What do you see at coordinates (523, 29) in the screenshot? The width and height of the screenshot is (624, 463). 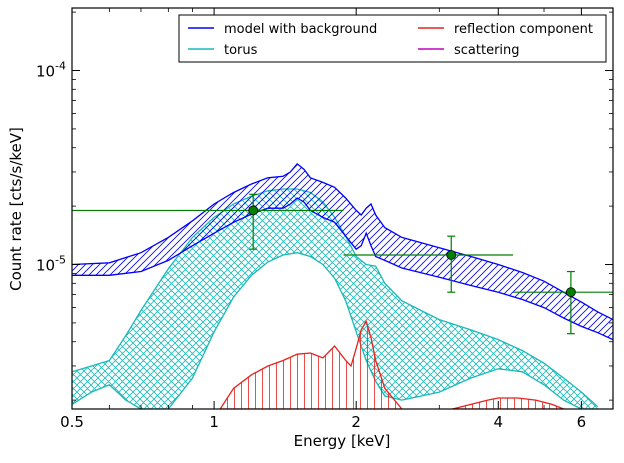 I see `legend-label: reflection component` at bounding box center [523, 29].